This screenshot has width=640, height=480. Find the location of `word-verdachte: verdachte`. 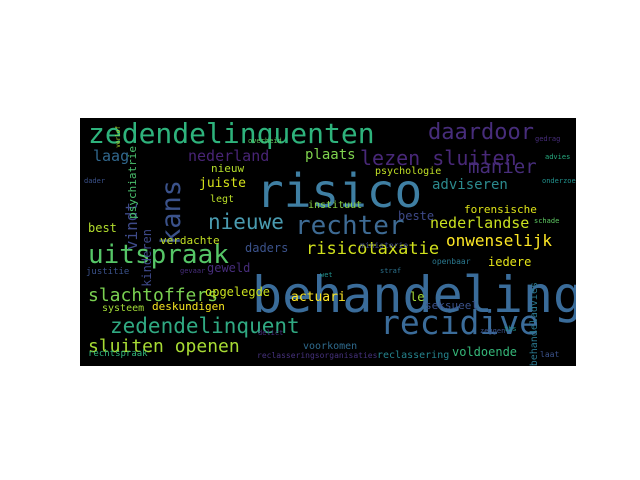

word-verdachte: verdachte is located at coordinates (190, 240).